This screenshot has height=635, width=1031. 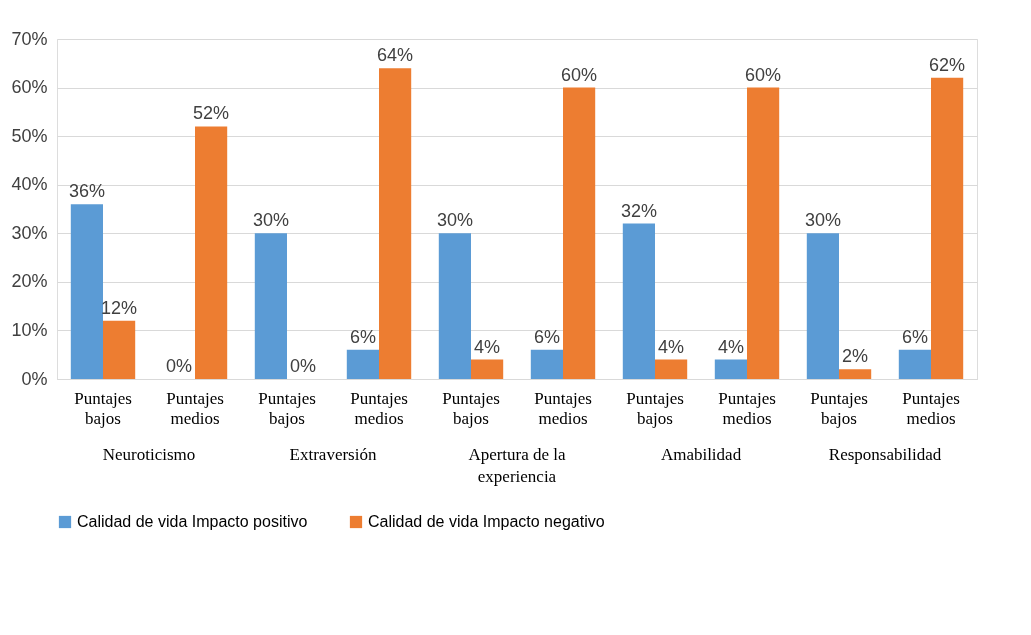 What do you see at coordinates (29, 38) in the screenshot?
I see `y-tick-label: 70%` at bounding box center [29, 38].